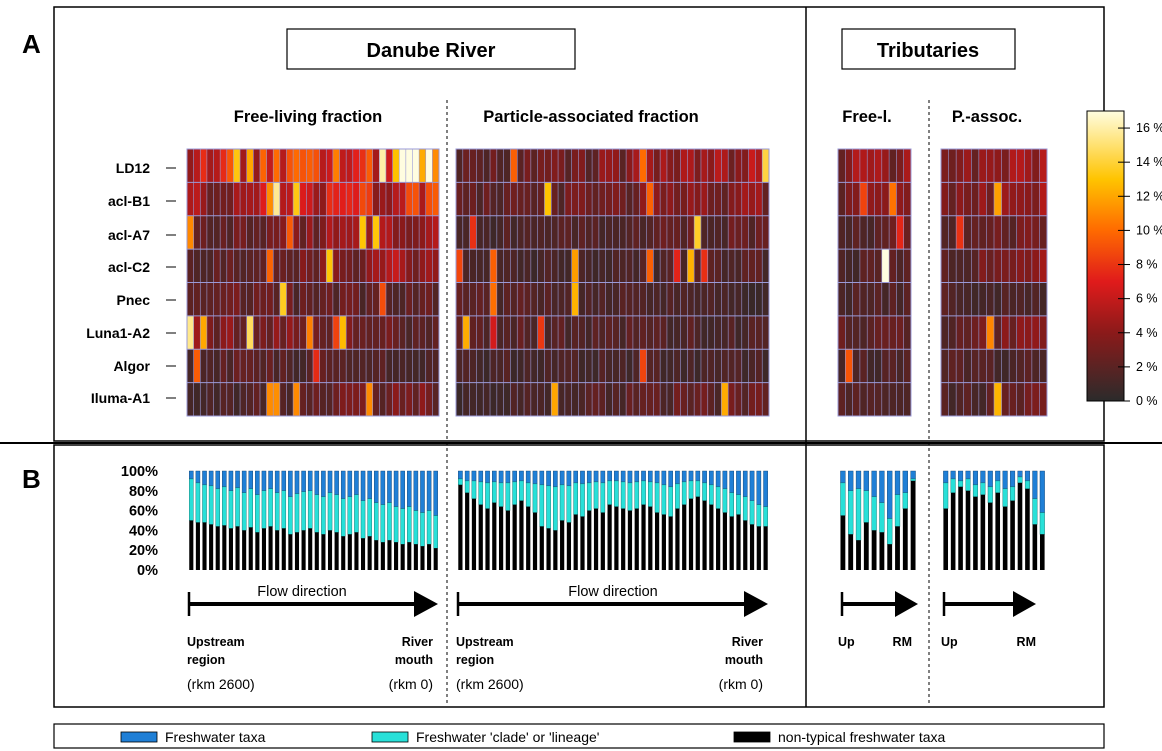  What do you see at coordinates (133, 168) in the screenshot?
I see `row-label-ld12: LD12` at bounding box center [133, 168].